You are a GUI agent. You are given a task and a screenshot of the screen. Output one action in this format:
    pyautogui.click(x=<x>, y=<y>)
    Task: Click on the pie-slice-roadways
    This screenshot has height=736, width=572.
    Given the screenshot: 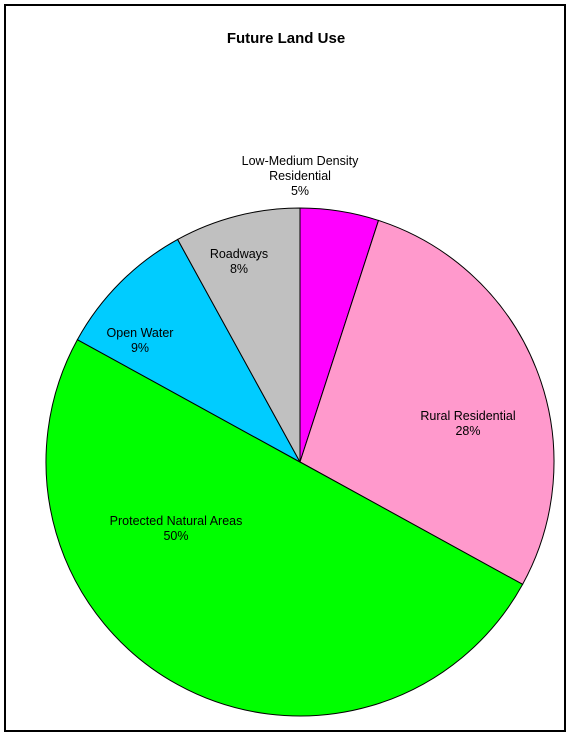 What is the action you would take?
    pyautogui.click(x=238, y=335)
    